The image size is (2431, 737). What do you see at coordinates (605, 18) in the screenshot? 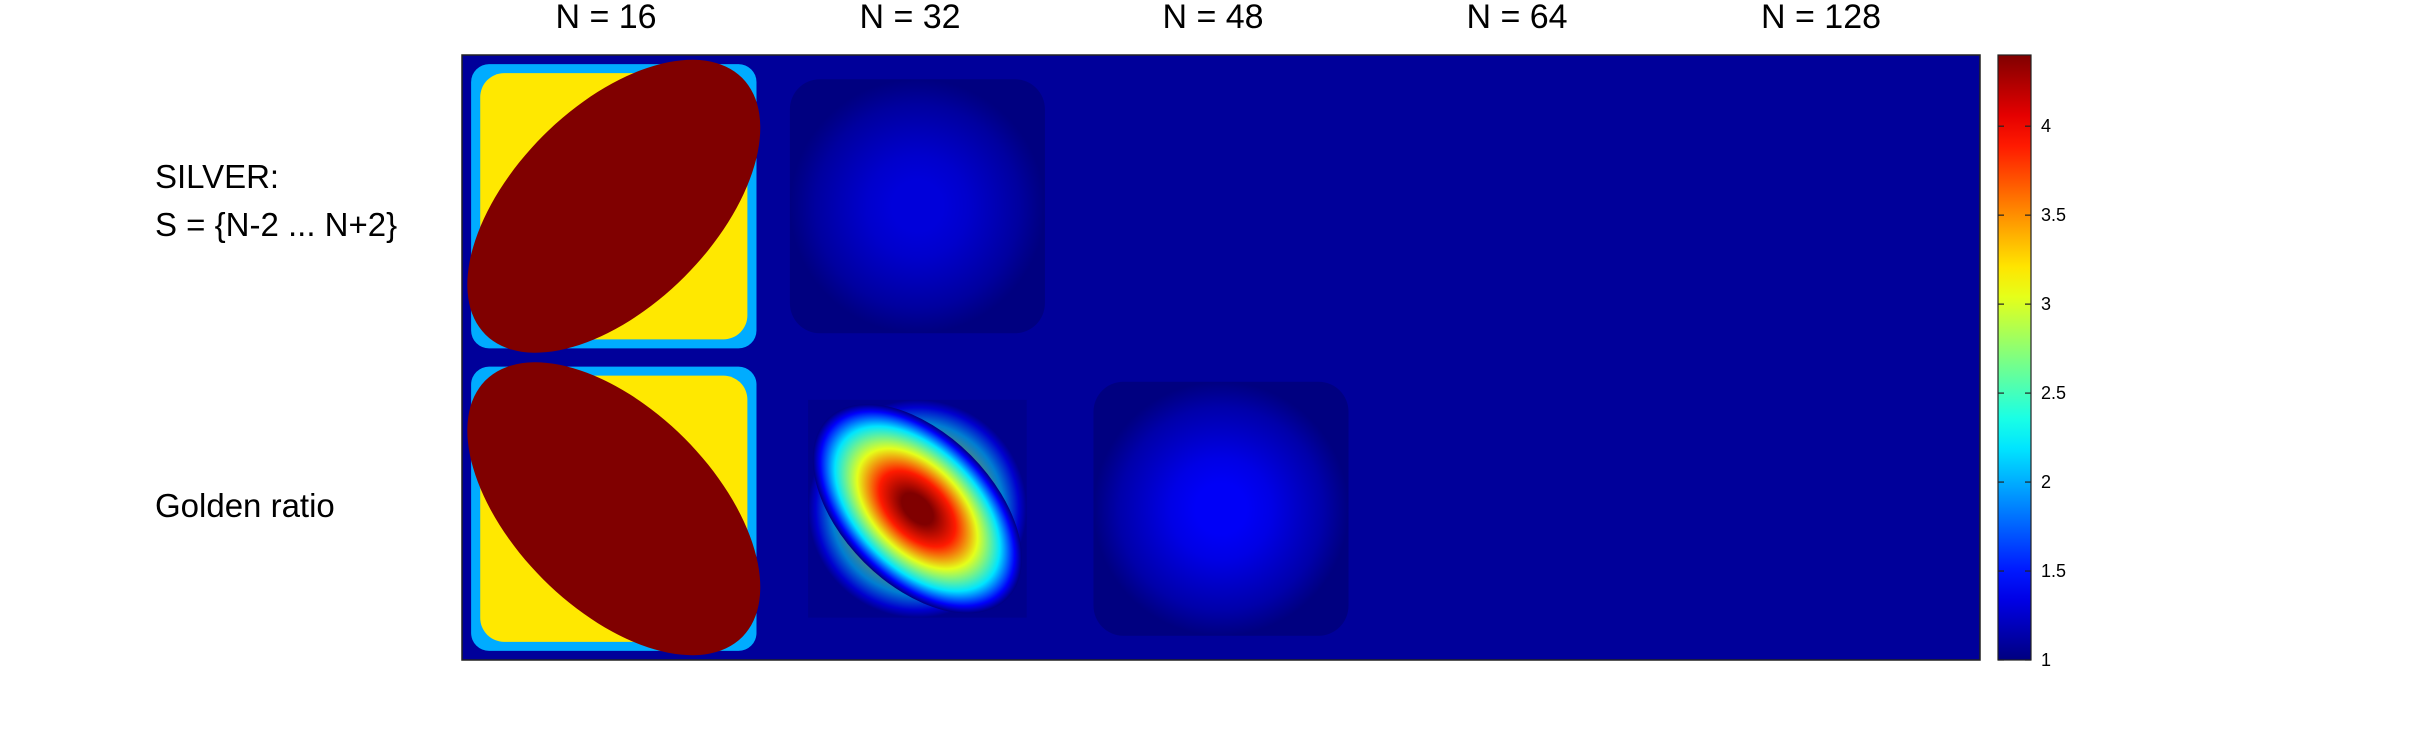
I see `column-label: N = 16` at bounding box center [605, 18].